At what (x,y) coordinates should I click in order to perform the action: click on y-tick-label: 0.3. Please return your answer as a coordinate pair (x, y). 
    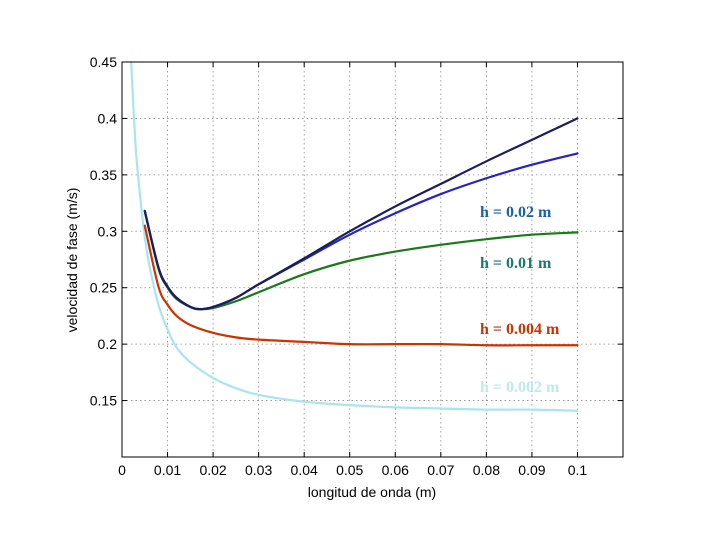
    Looking at the image, I should click on (108, 231).